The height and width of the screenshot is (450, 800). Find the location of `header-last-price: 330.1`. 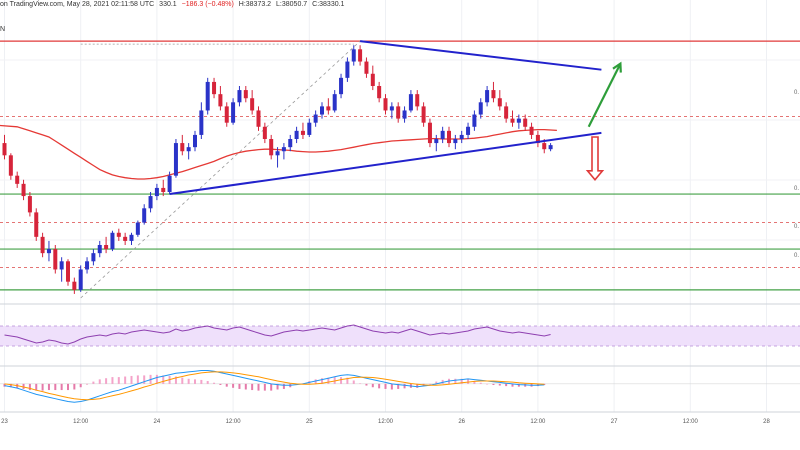

header-last-price: 330.1 is located at coordinates (168, 4).